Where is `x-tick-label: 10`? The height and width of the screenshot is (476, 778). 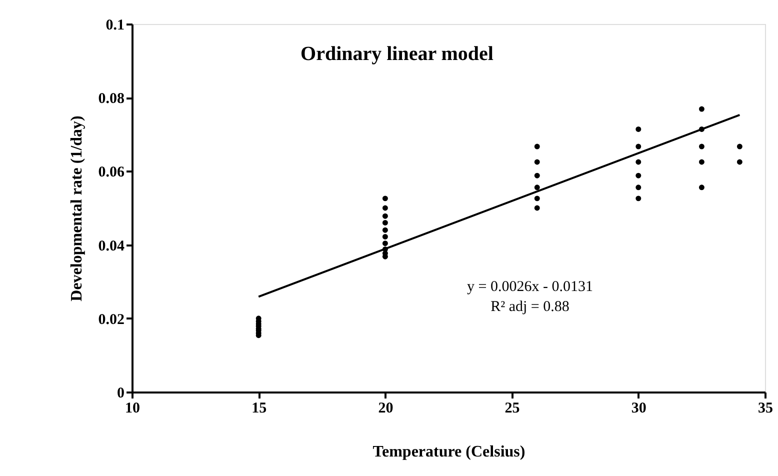
x-tick-label: 10 is located at coordinates (132, 408).